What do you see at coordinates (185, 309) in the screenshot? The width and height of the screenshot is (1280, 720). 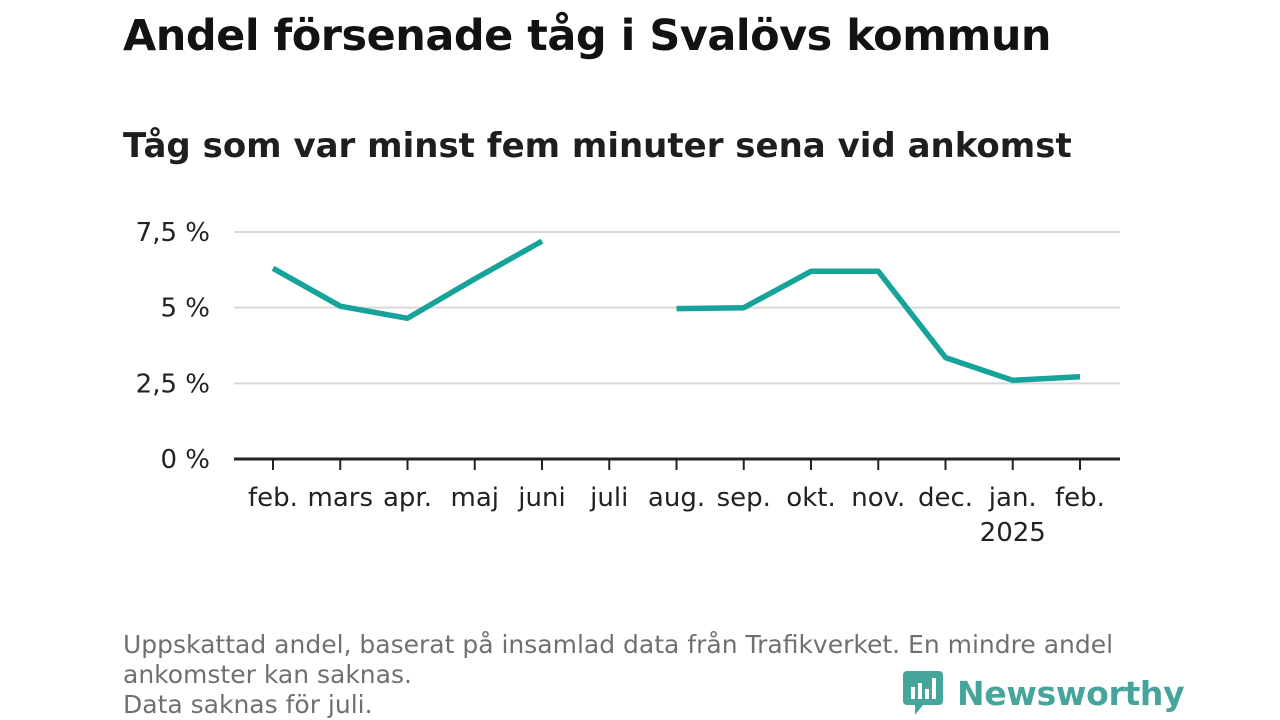 I see `y-tick-label: 5 %` at bounding box center [185, 309].